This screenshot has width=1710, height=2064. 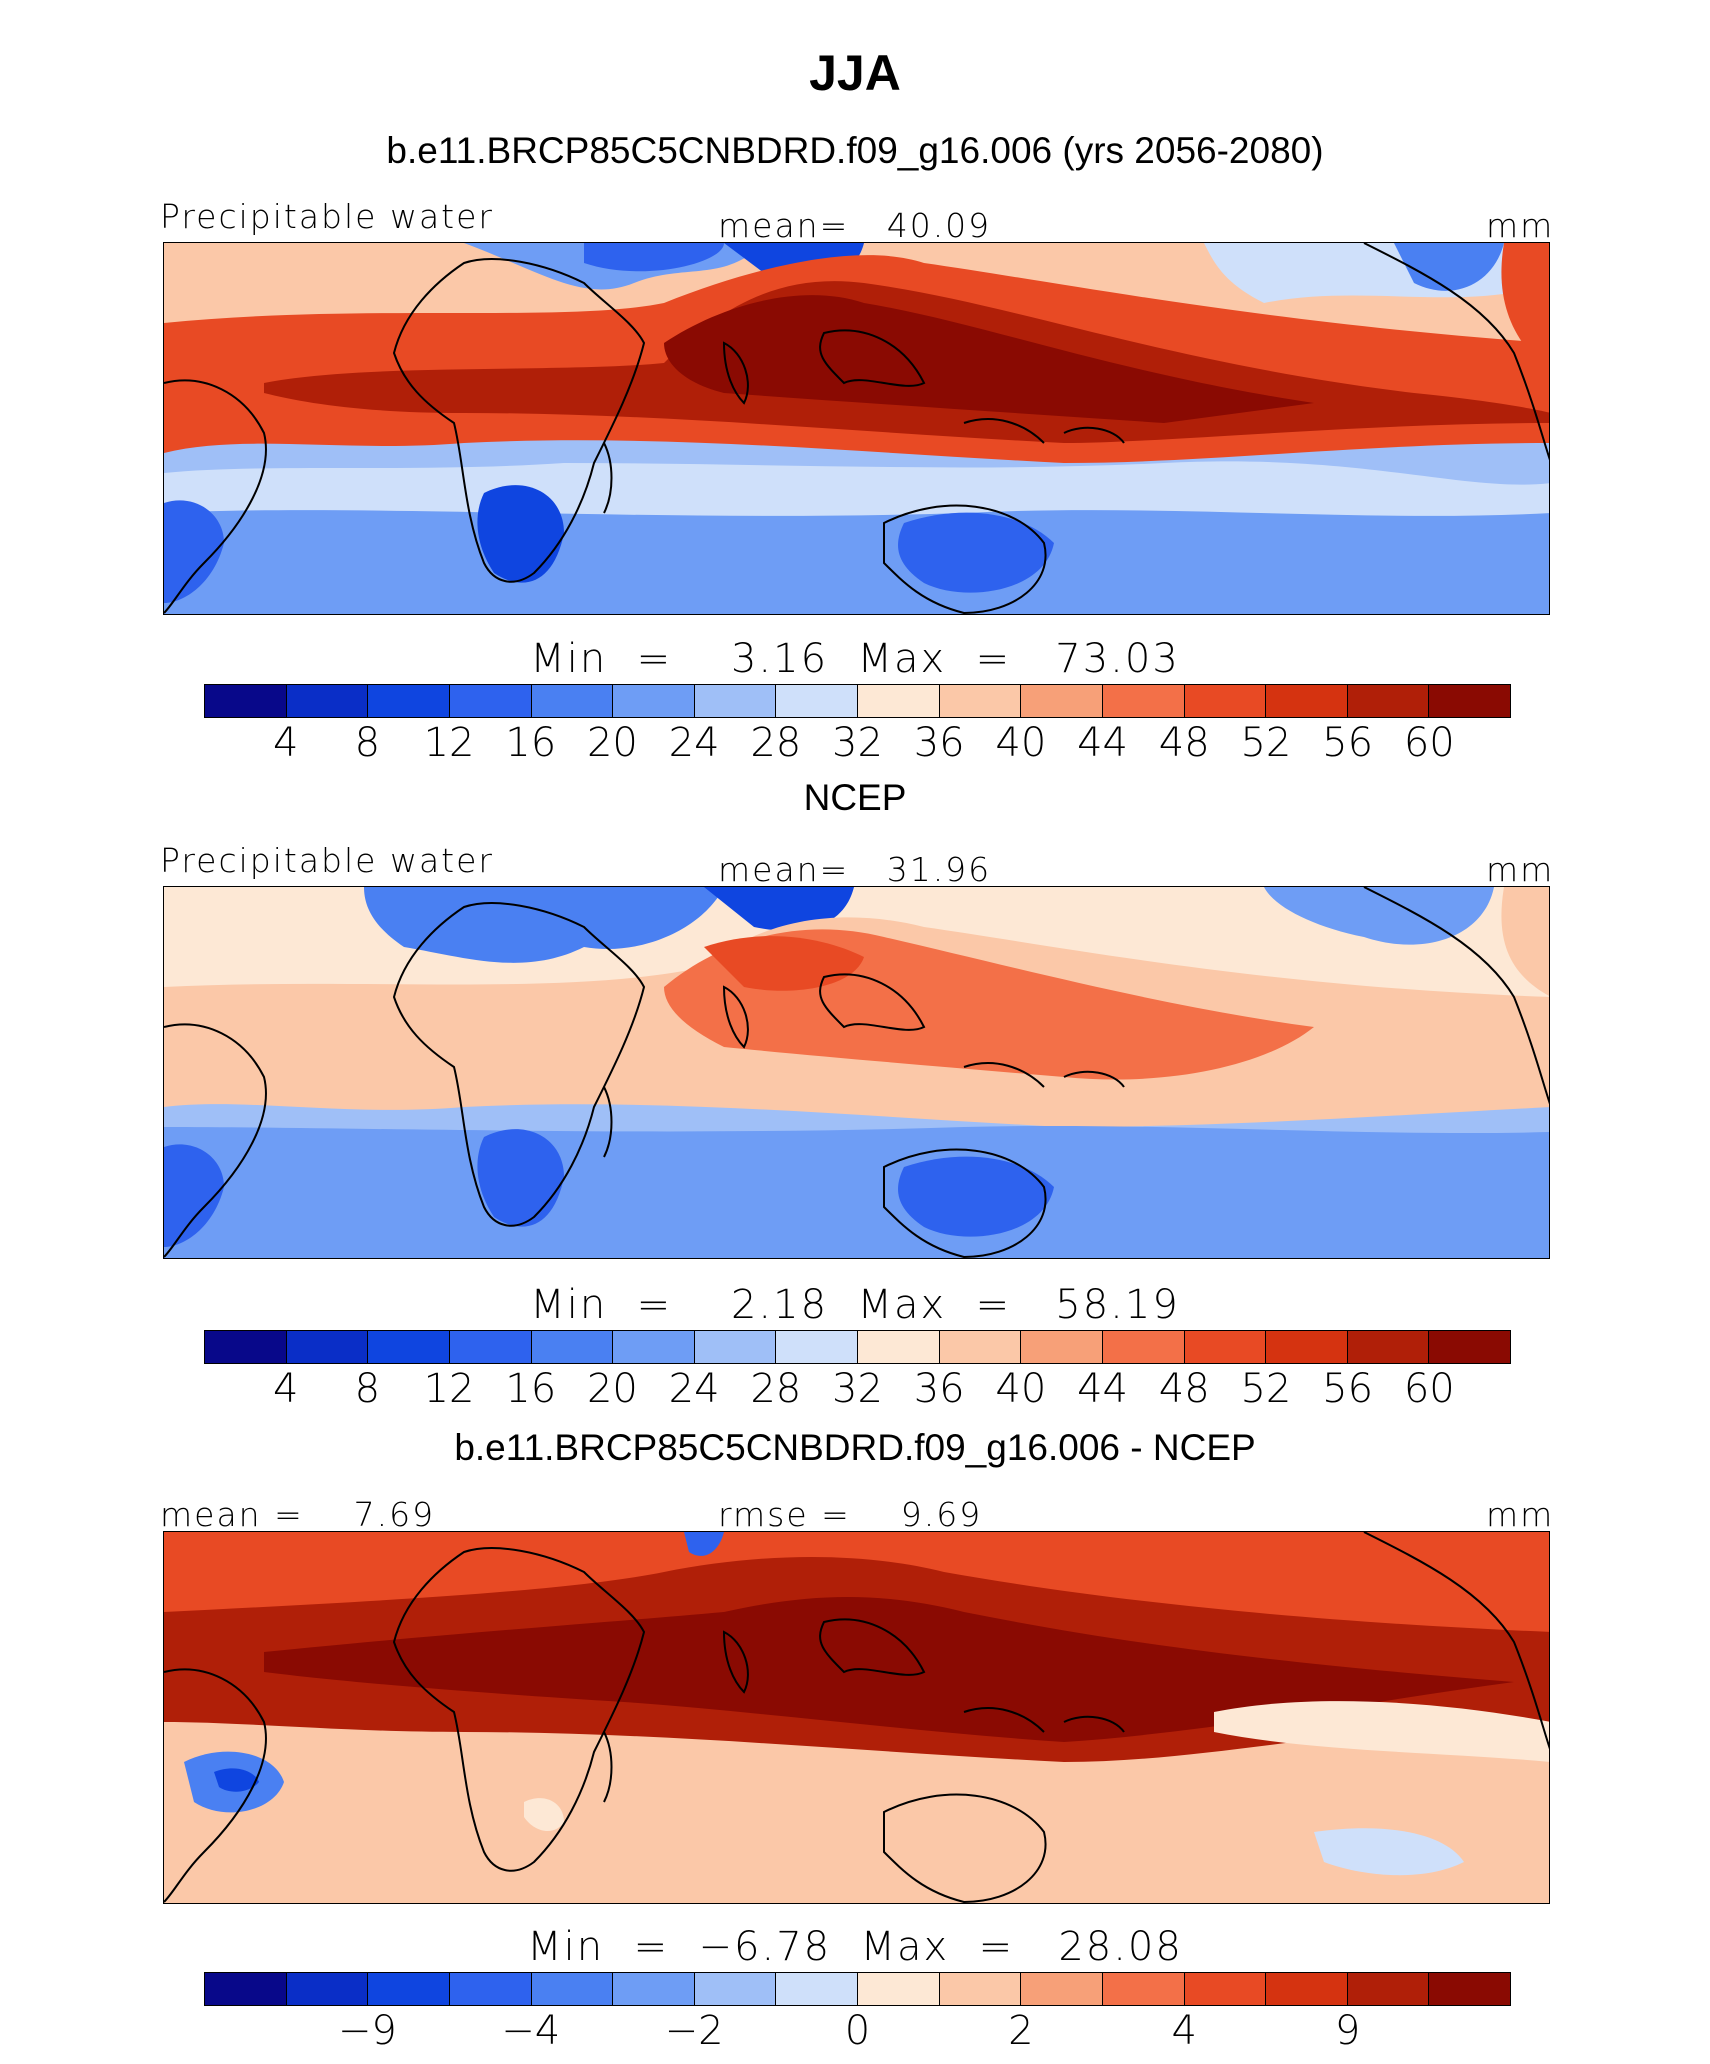 What do you see at coordinates (544, 925) in the screenshot?
I see `obs-sahara-dry` at bounding box center [544, 925].